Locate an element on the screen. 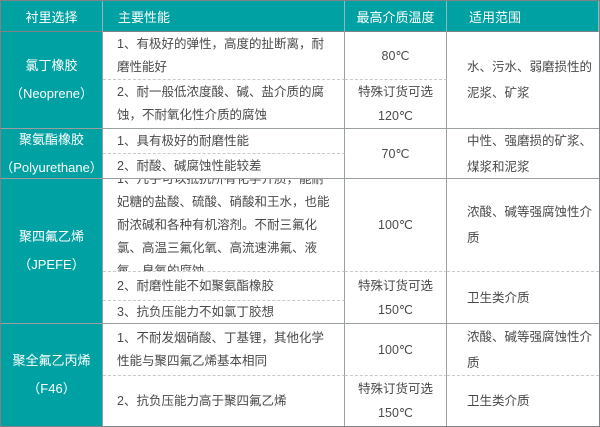 The image size is (600, 427). perf-cell: 1、有极好的弹性，高度的扯断离，耐磨性能好 is located at coordinates (224, 56).